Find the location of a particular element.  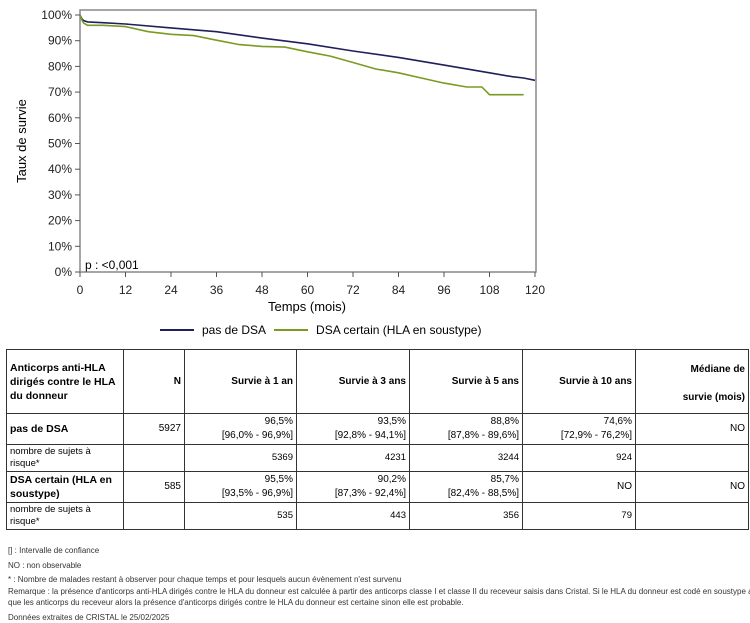

x-tick-label: 120 is located at coordinates (535, 290).